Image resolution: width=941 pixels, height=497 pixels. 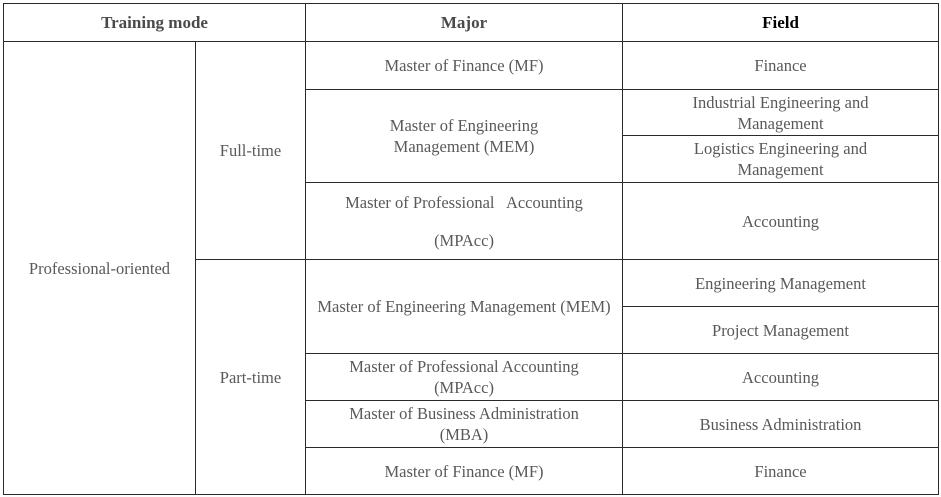 I want to click on major-cell: Master of Business Administration (MBA), so click(x=464, y=424).